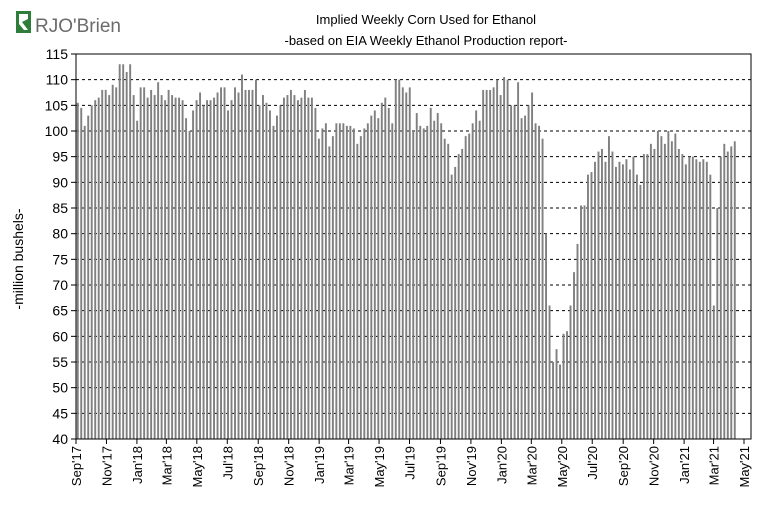 The width and height of the screenshot is (763, 516). What do you see at coordinates (57, 105) in the screenshot?
I see `y-tick-label: 105` at bounding box center [57, 105].